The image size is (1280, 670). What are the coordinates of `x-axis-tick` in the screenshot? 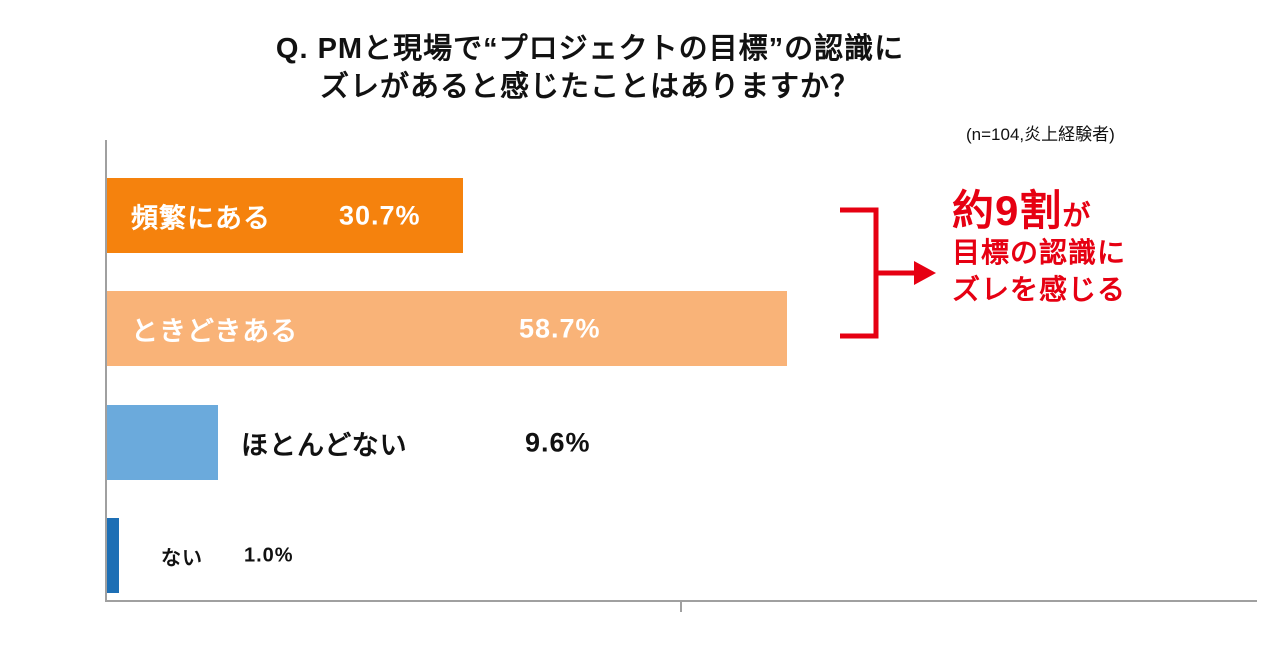 It's located at (681, 606).